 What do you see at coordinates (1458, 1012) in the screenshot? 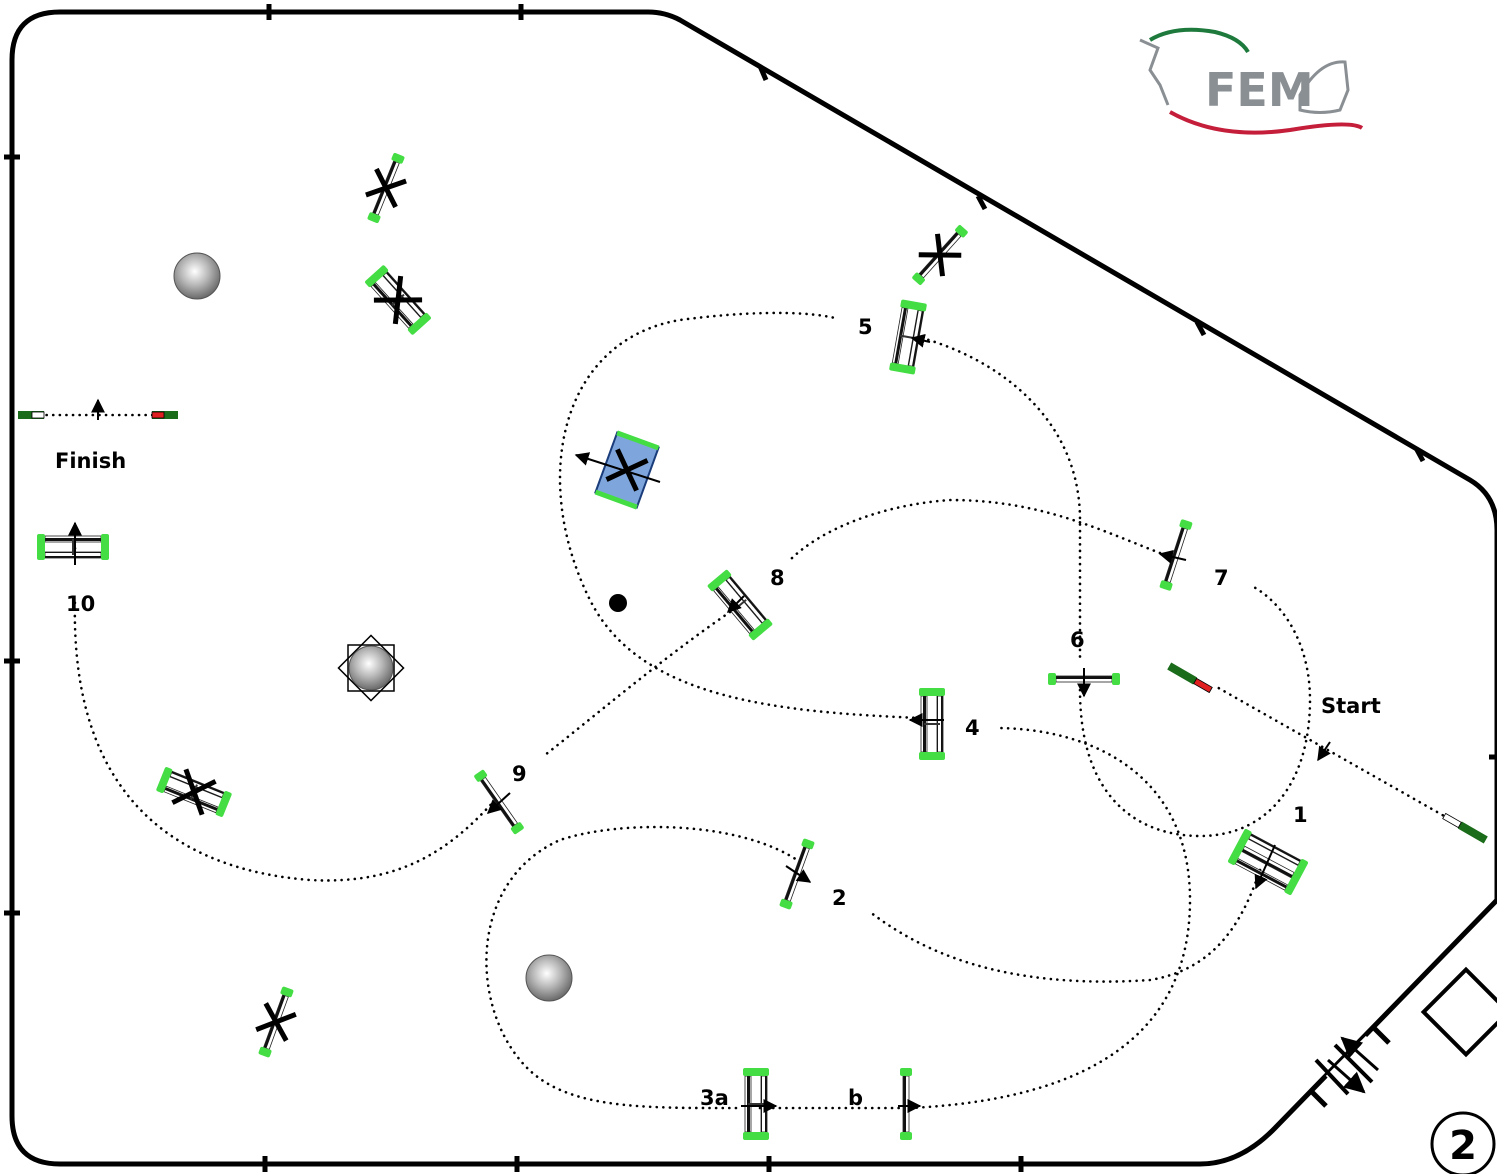
I see `judges-box` at bounding box center [1458, 1012].